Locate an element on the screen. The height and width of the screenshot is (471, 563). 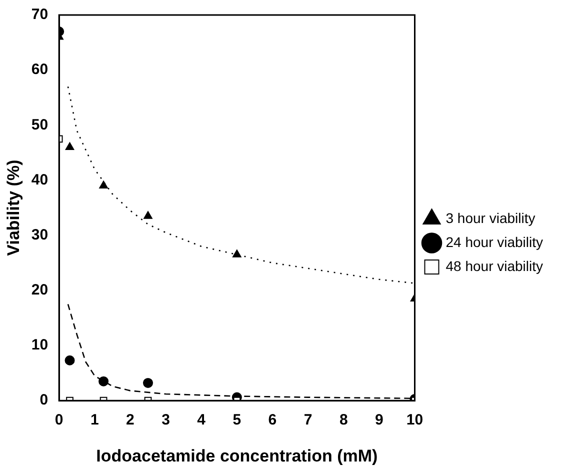
x-tick-label: 2 is located at coordinates (130, 420).